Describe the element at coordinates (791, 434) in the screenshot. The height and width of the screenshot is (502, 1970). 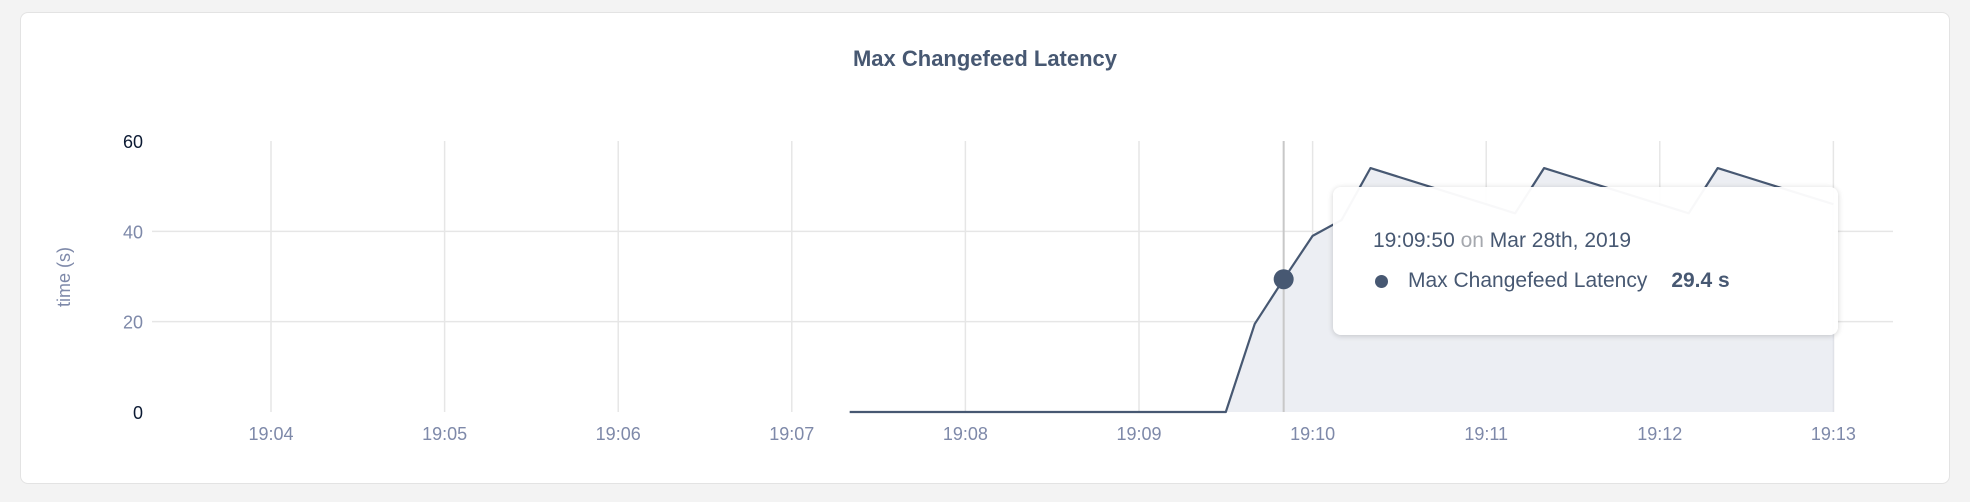
I see `x-tick-label: 19:07` at that location.